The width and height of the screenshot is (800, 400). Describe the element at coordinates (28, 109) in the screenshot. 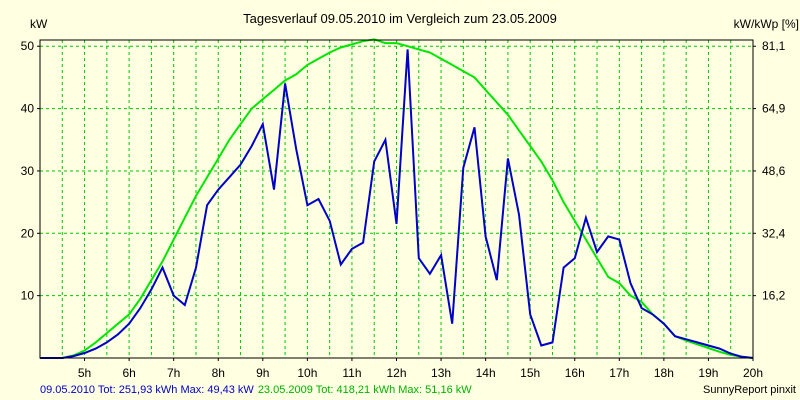

I see `y-tick-label-left-40: 40` at that location.